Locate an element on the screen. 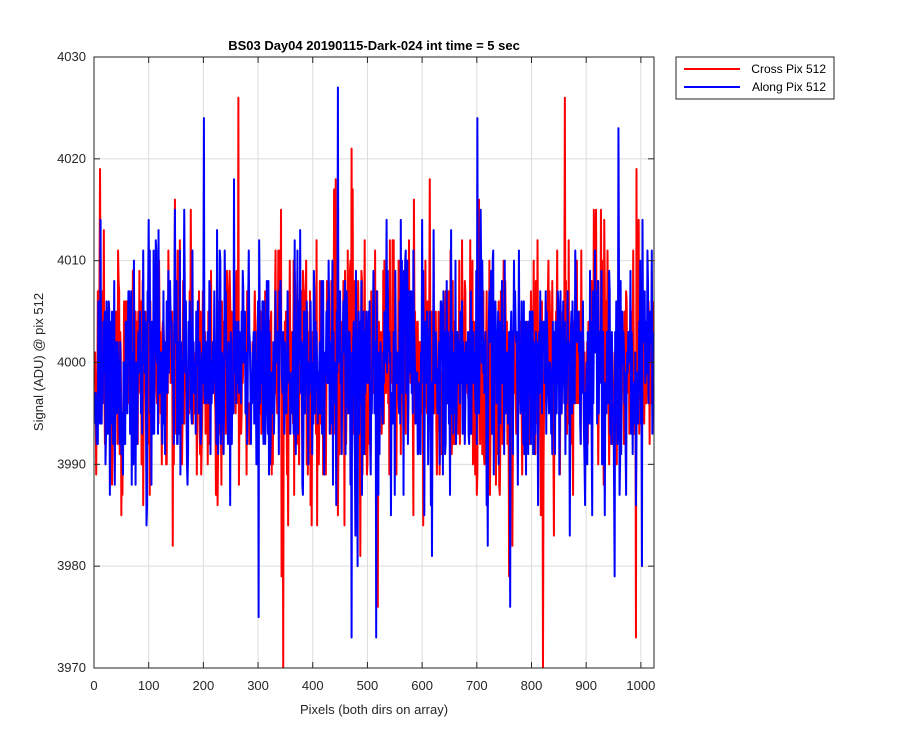 This screenshot has height=750, width=900. y-tick-label: 4010 is located at coordinates (71, 260).